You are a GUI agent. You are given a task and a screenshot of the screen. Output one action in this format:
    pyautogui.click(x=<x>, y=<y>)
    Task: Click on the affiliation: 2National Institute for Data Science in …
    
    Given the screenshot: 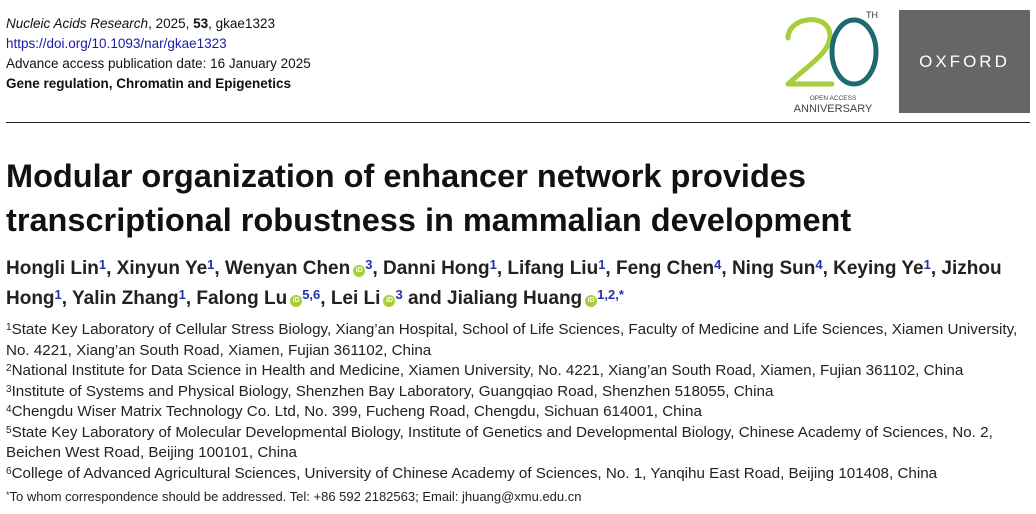 What is the action you would take?
    pyautogui.click(x=518, y=371)
    